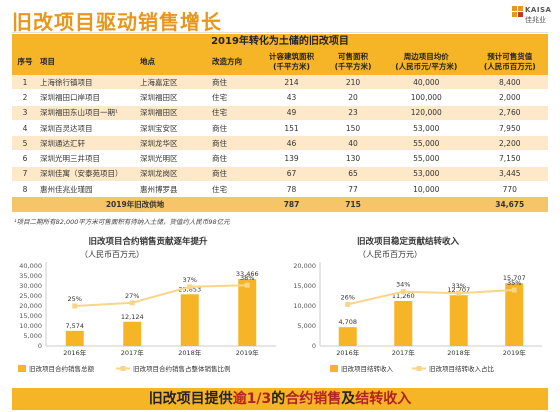  I want to click on bar-value-label: 11,260, so click(403, 296).